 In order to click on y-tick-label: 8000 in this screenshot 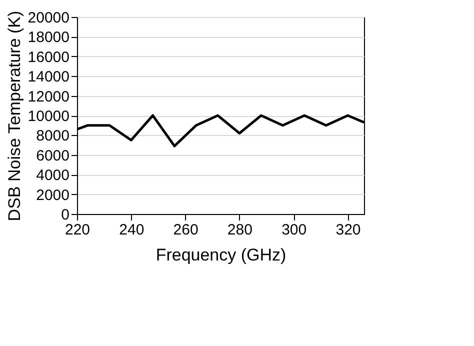, I will do `click(53, 136)`.